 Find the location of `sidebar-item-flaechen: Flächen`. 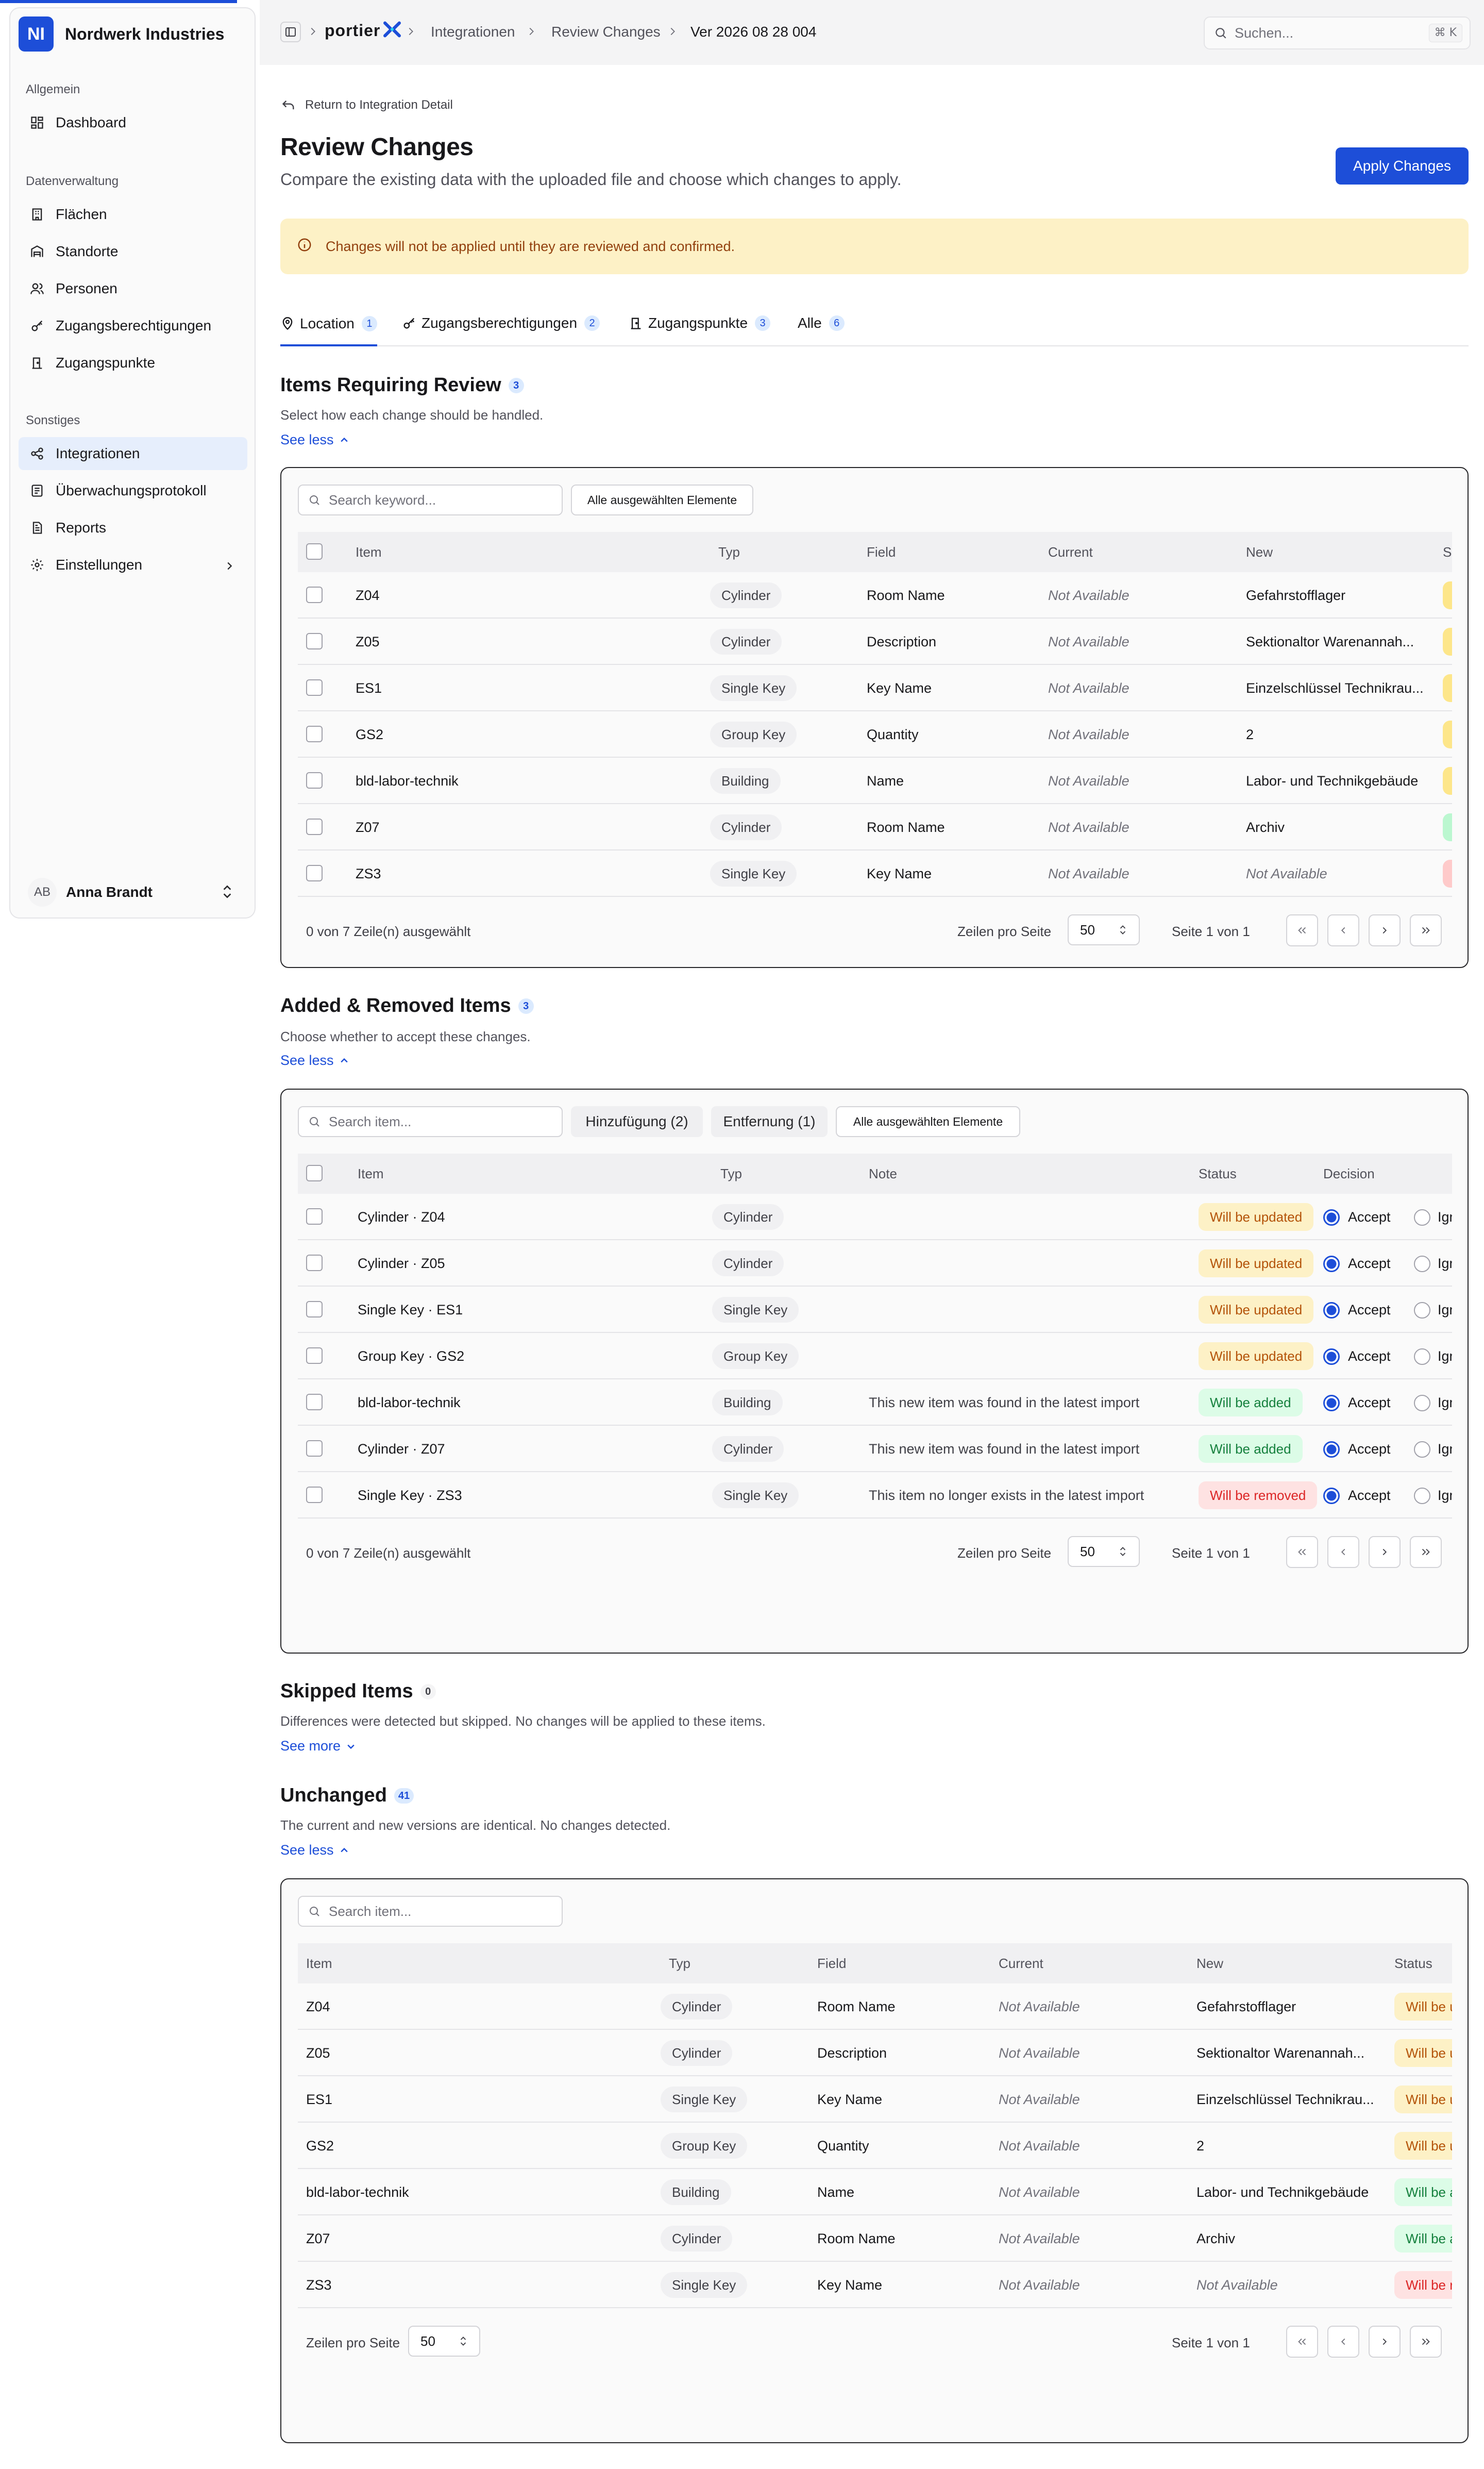

sidebar-item-flaechen: Flächen is located at coordinates (133, 214).